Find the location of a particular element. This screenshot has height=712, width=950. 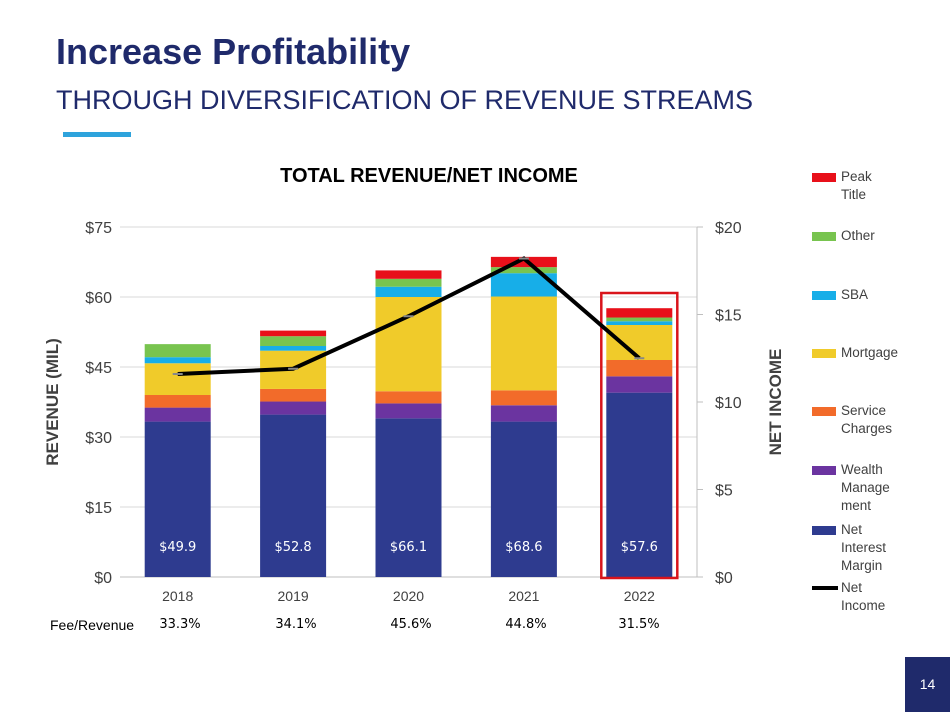

bar-total-label: $57.6 is located at coordinates (639, 547).